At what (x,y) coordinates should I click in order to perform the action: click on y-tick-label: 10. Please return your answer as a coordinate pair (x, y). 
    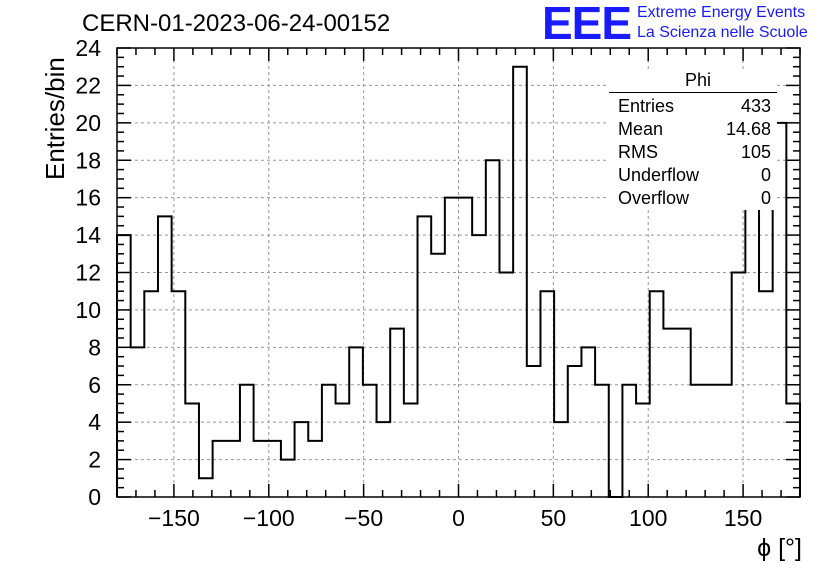
    Looking at the image, I should click on (88, 310).